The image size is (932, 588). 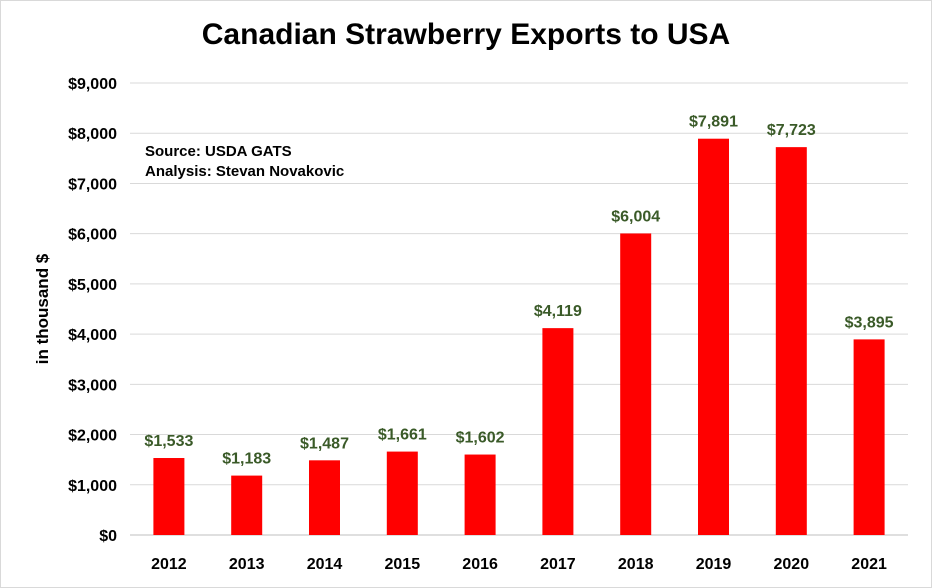 What do you see at coordinates (480, 564) in the screenshot?
I see `x-tick-label: 2016` at bounding box center [480, 564].